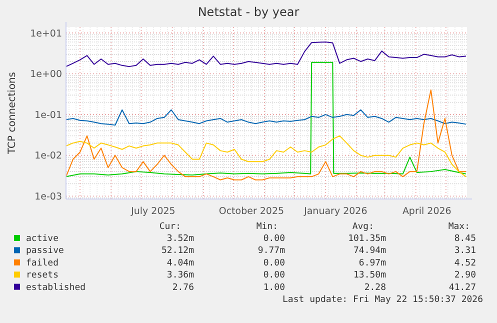 Image resolution: width=497 pixels, height=323 pixels. Describe the element at coordinates (180, 275) in the screenshot. I see `text: 3.36m` at that location.